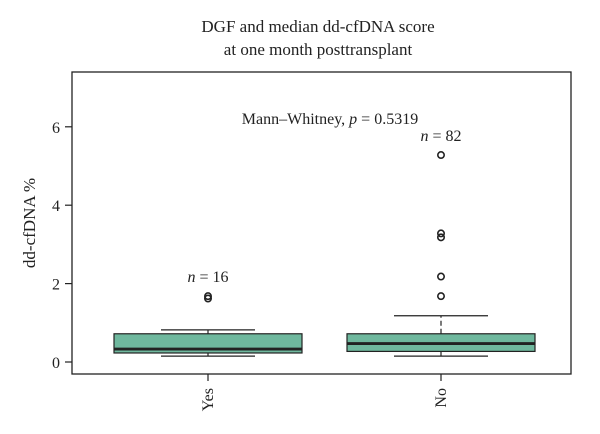 This screenshot has width=600, height=434. Describe the element at coordinates (317, 26) in the screenshot. I see `chart-title-line1: DGF and median dd-cfDNA score` at that location.